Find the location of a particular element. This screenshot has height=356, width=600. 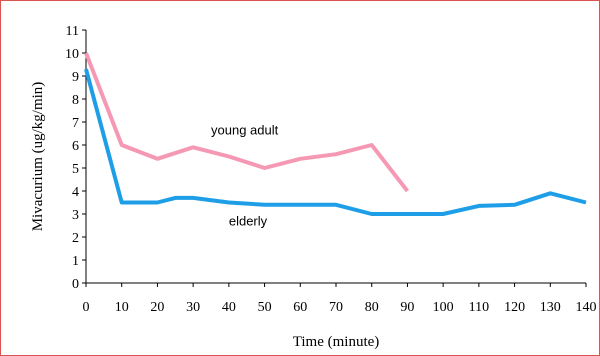

y-tick-label: 4 is located at coordinates (75, 192).